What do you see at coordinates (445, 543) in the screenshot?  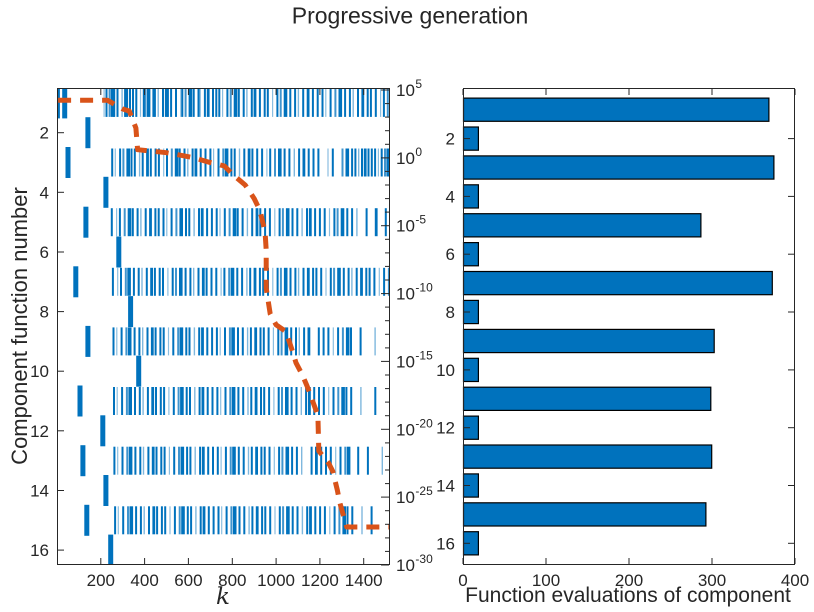 I see `bar-ytick-label: 16` at bounding box center [445, 543].